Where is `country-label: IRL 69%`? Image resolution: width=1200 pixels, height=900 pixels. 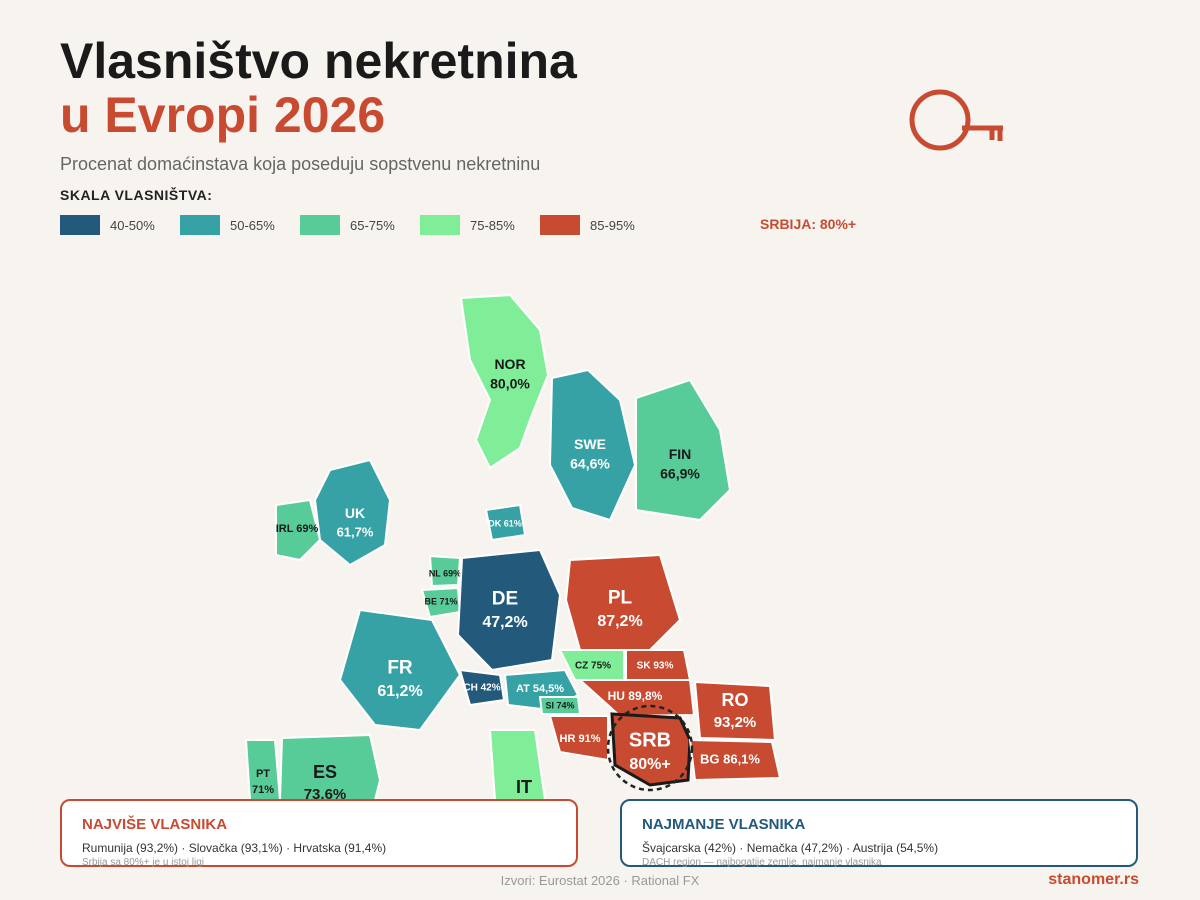 country-label: IRL 69% is located at coordinates (297, 529).